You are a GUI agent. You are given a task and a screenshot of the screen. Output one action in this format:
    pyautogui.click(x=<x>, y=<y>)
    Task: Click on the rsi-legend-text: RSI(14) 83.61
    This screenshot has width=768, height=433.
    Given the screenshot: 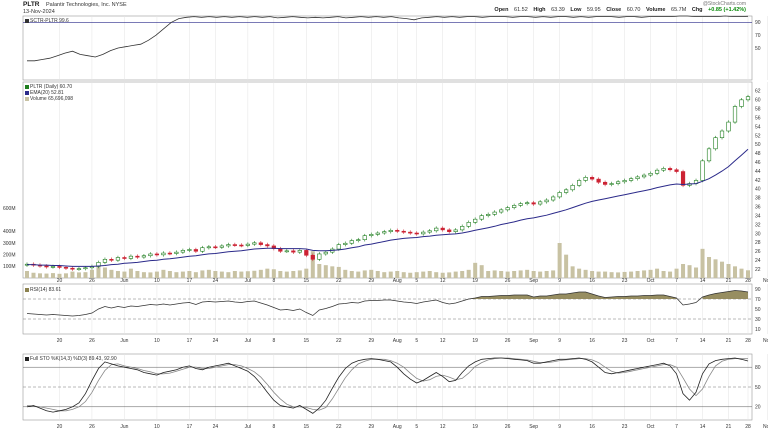 What is the action you would take?
    pyautogui.click(x=46, y=290)
    